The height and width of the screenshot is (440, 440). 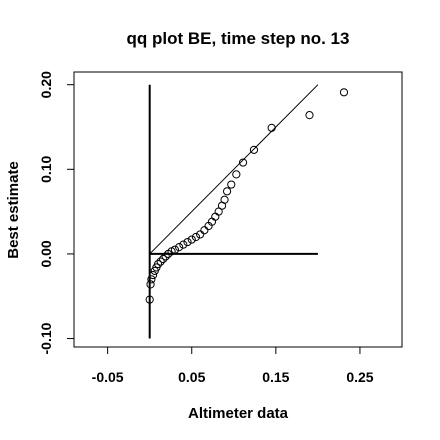 I want to click on y-axis: -0.10 0.00 0.10 0.20, so click(x=56, y=212).